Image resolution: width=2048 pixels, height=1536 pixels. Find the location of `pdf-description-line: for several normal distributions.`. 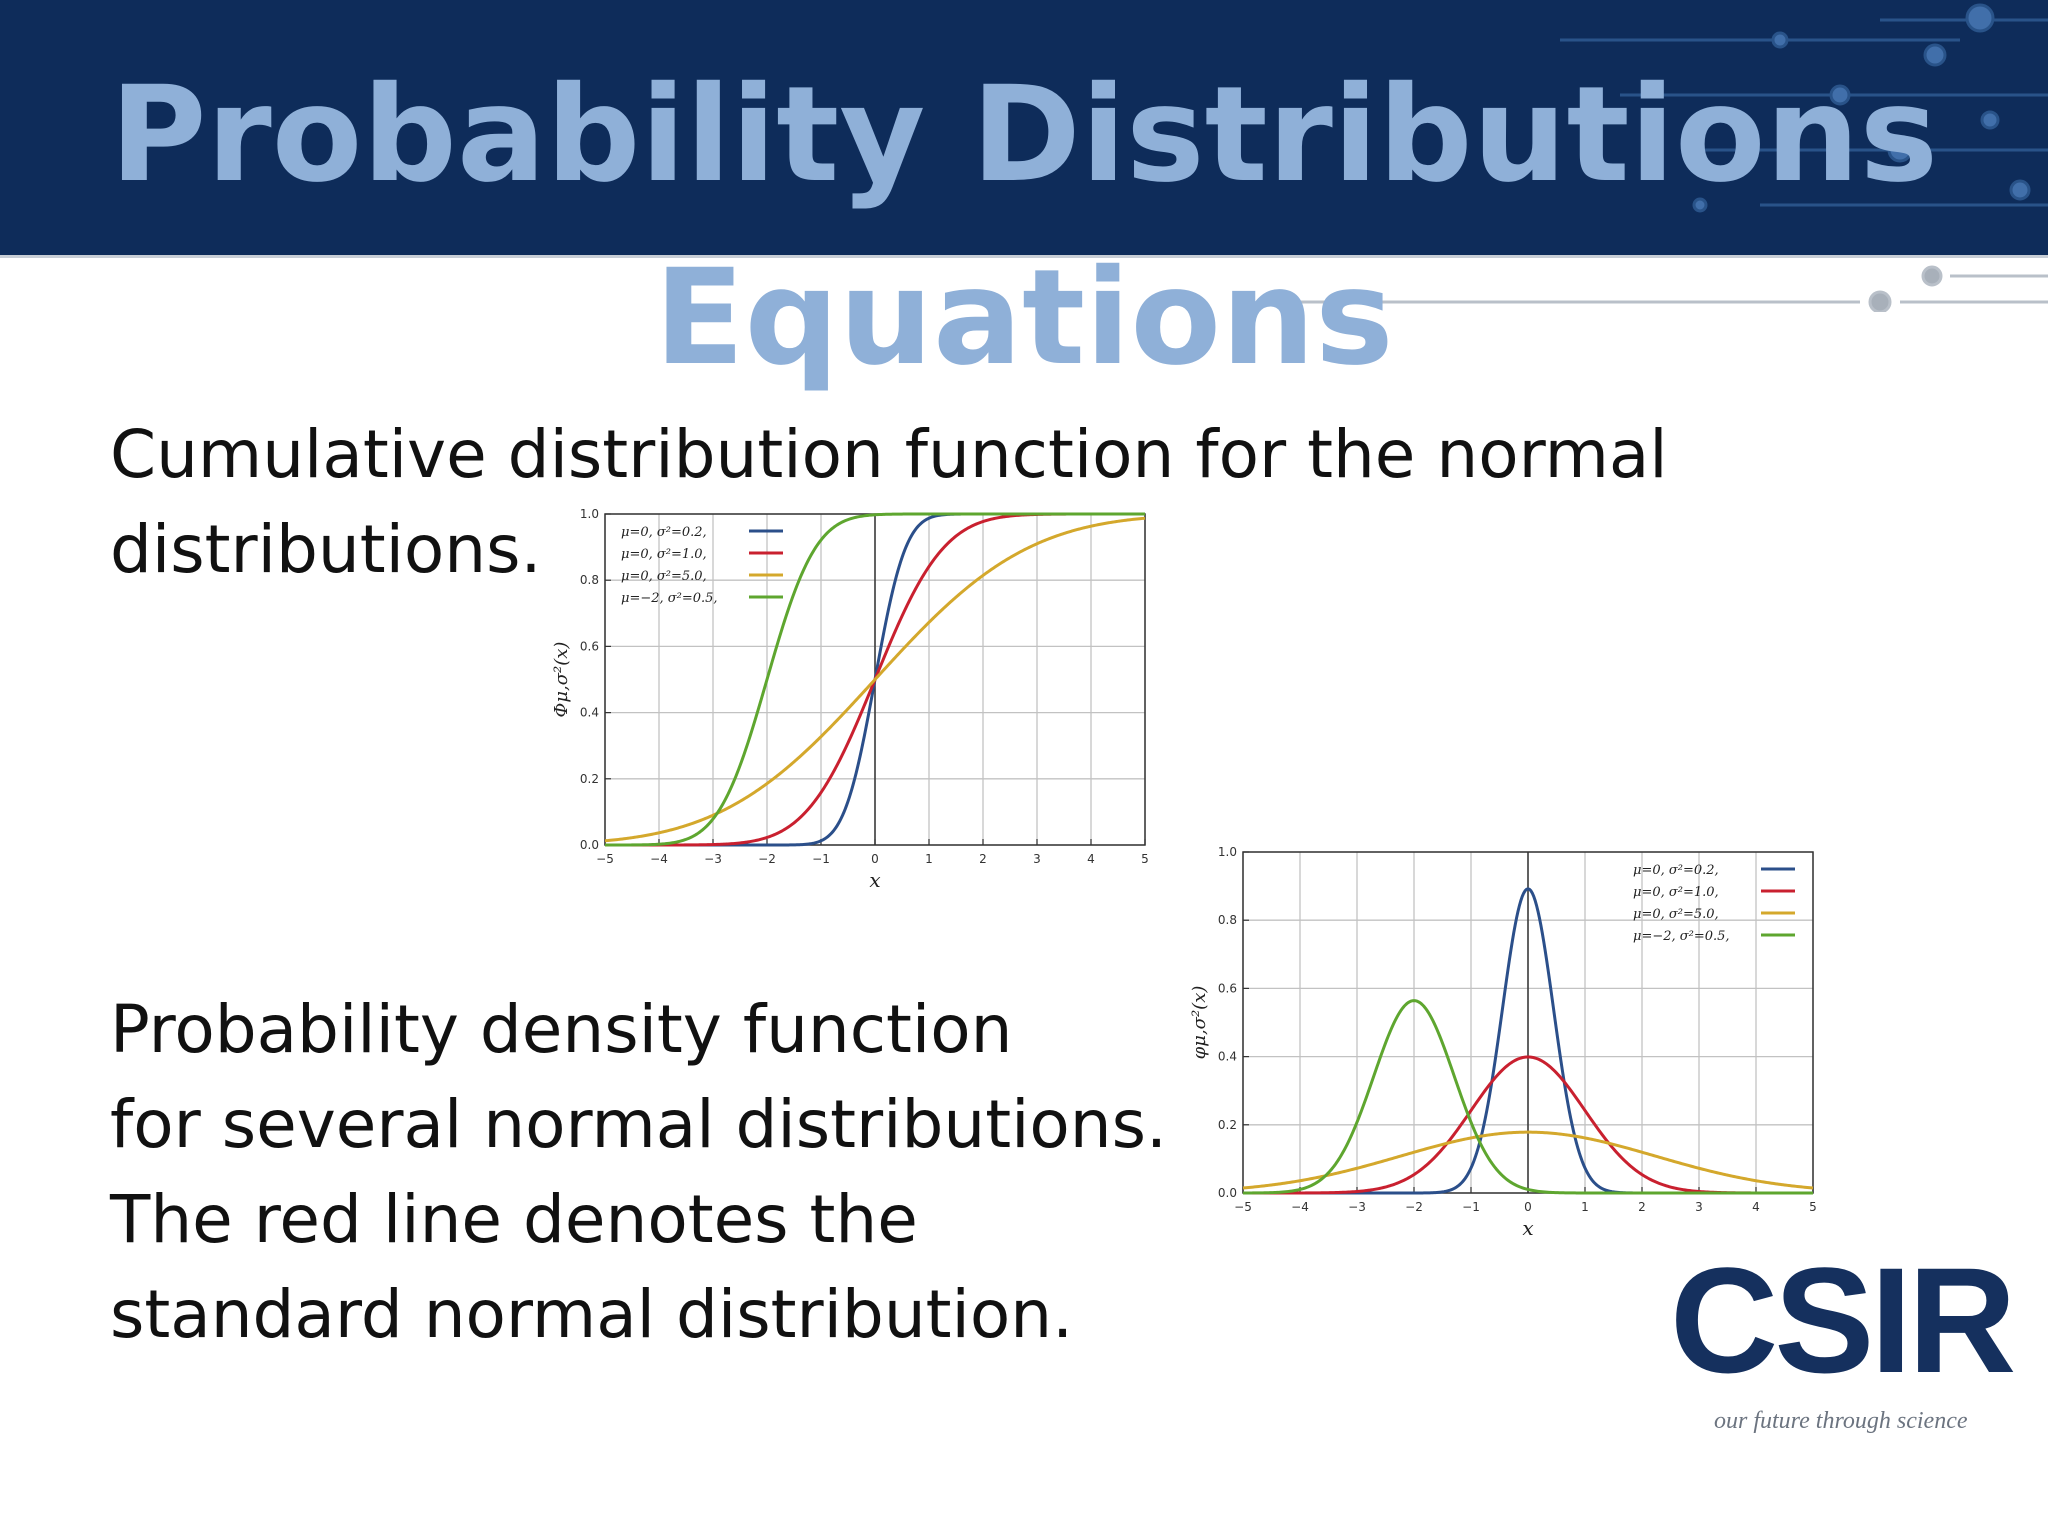

pdf-description-line: for several normal distributions. is located at coordinates (638, 1124).